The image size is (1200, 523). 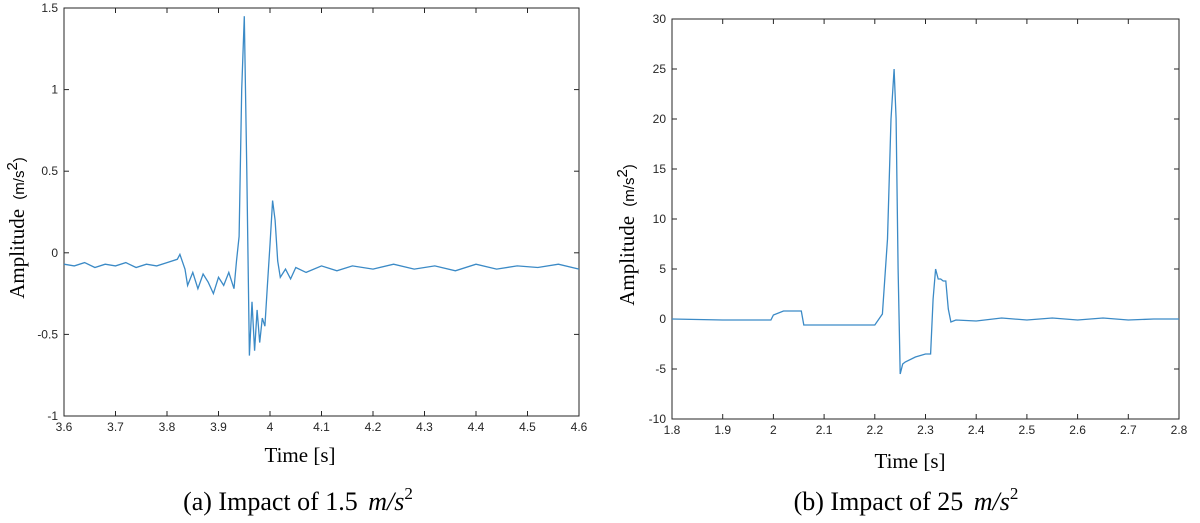 I want to click on x-tick-label: 3.7, so click(x=115, y=427).